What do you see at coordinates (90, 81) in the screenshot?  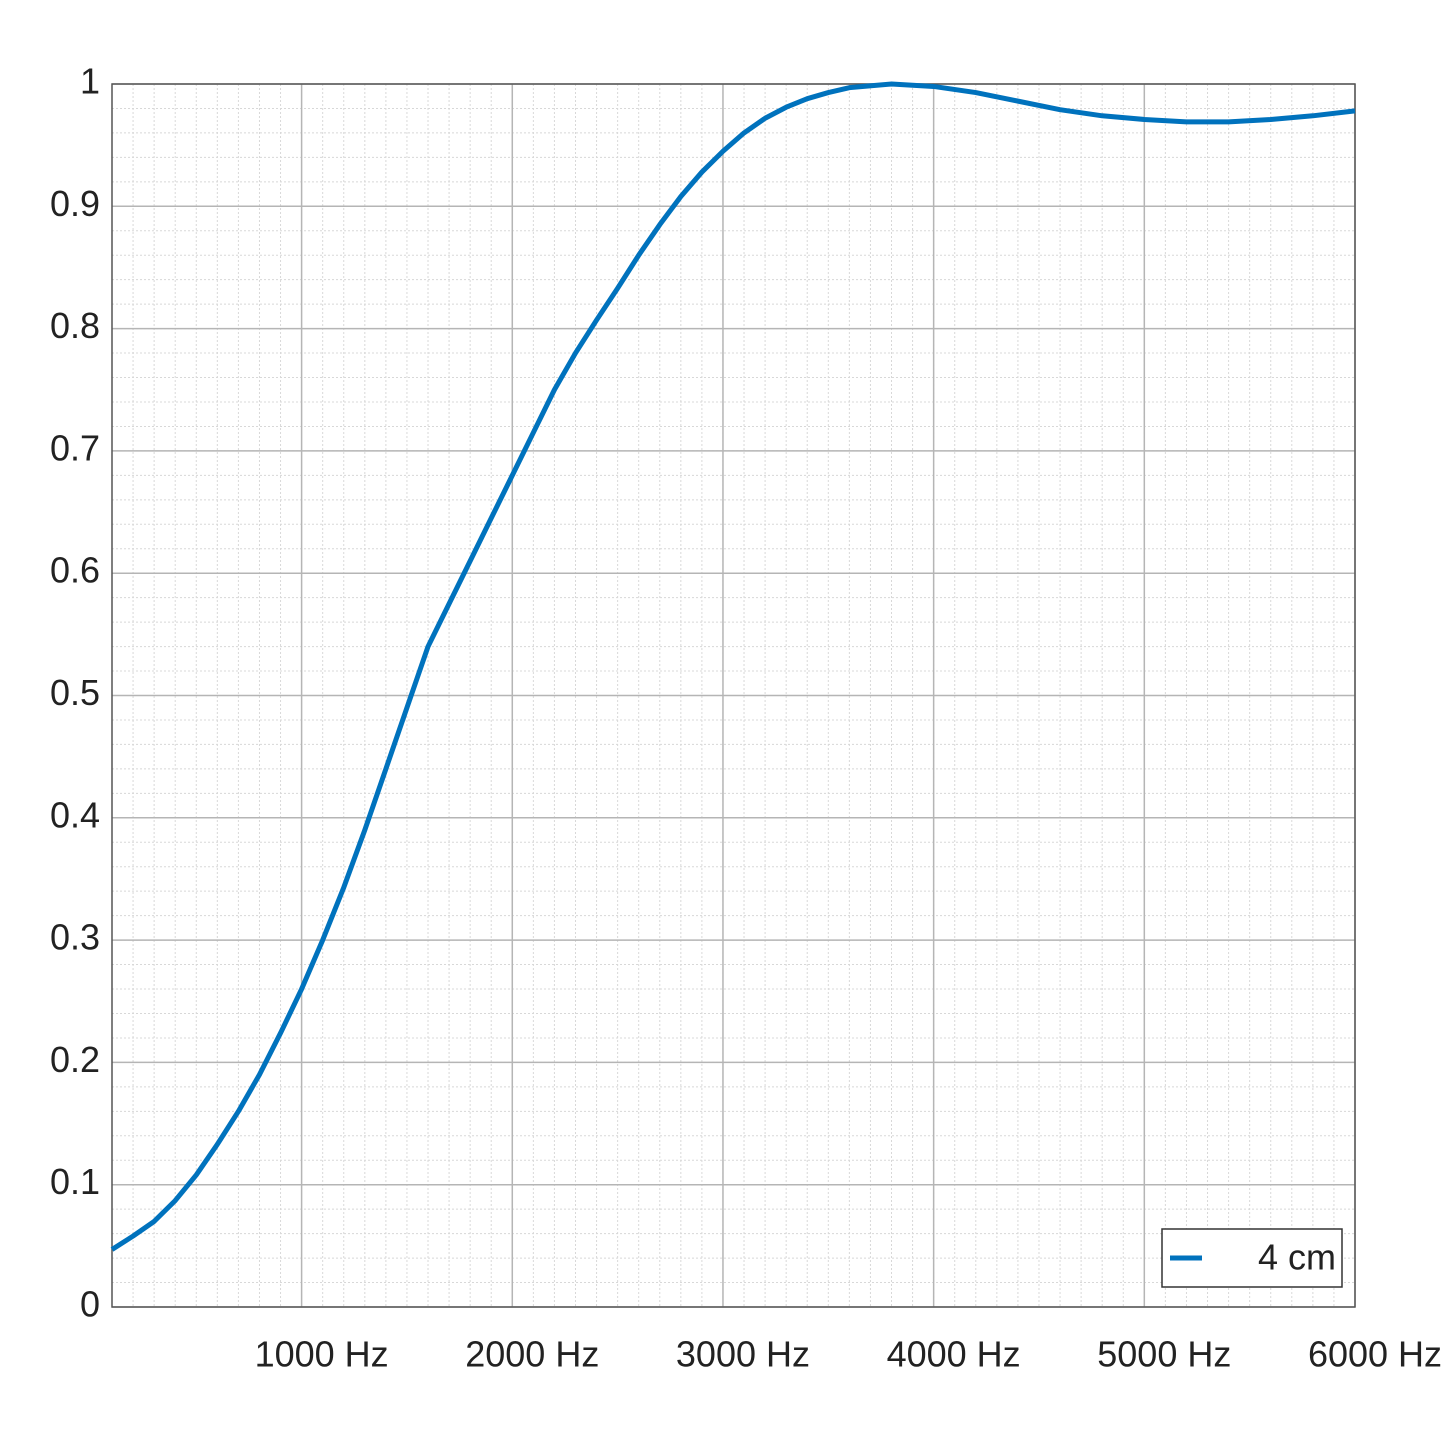 I see `y-tick-label: 1` at bounding box center [90, 81].